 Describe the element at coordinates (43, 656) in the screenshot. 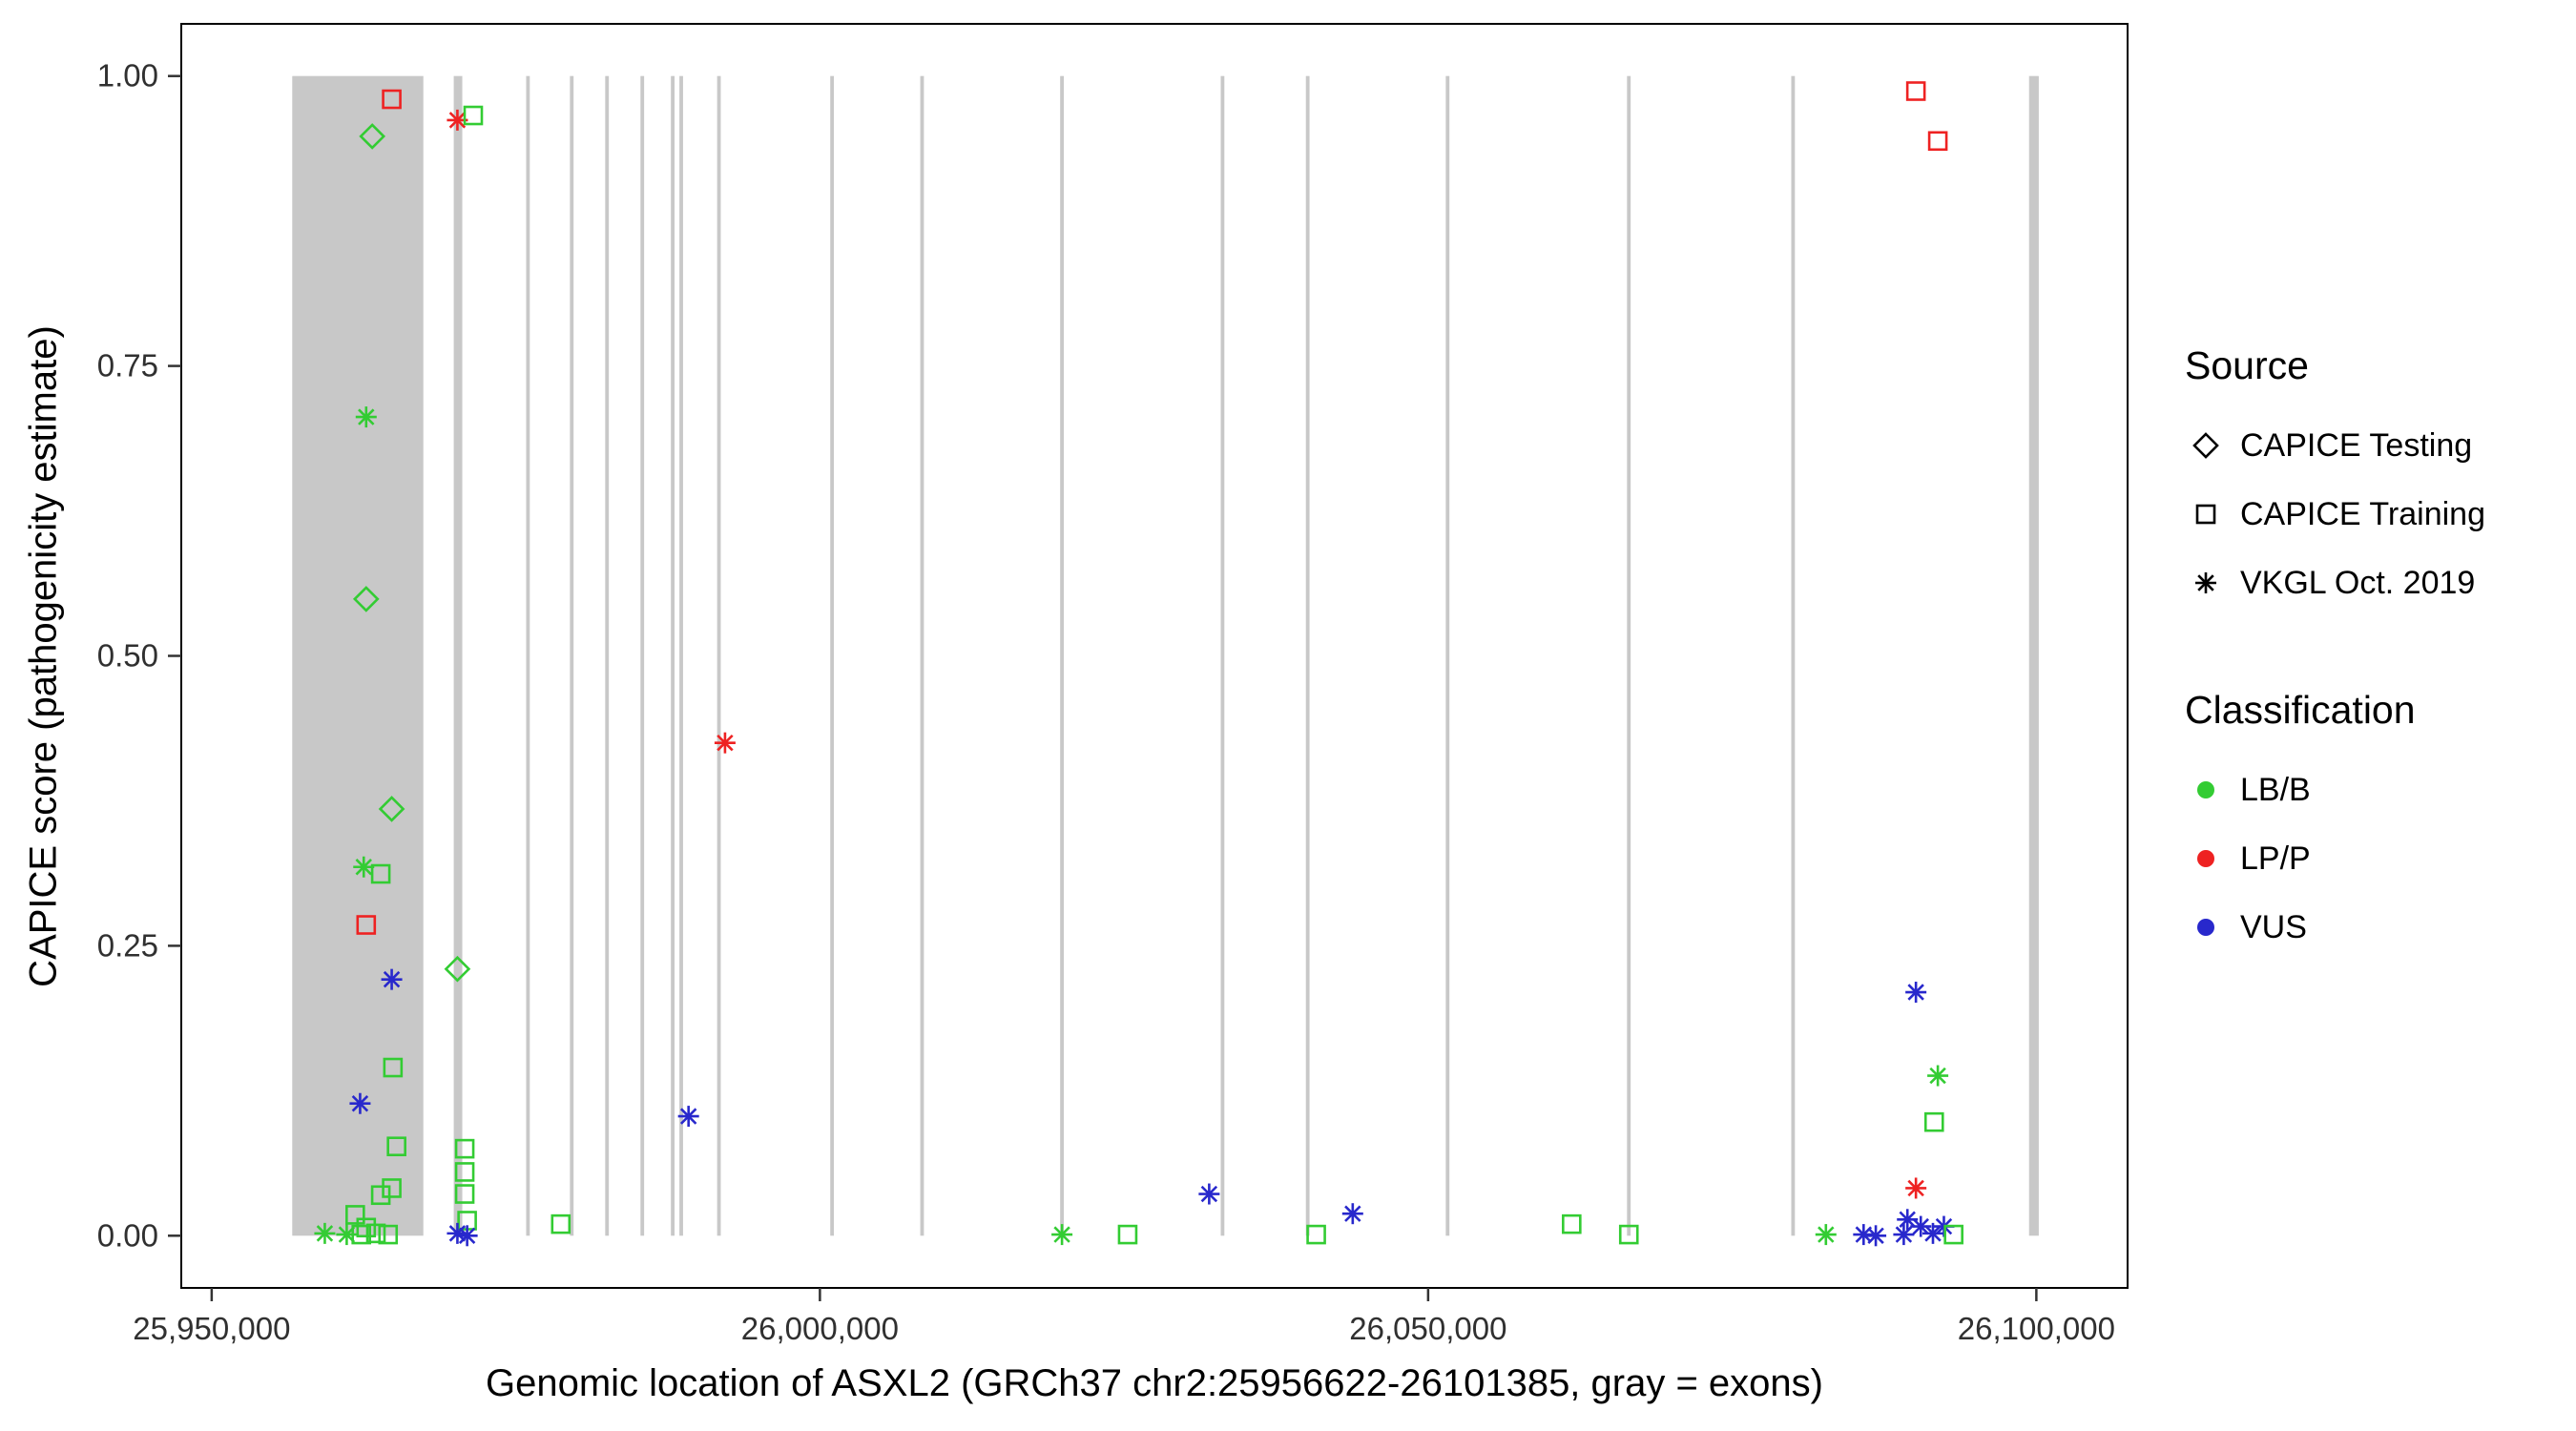

I see `y-axis-title: CAPICE score (pathogenicity estimate)` at that location.